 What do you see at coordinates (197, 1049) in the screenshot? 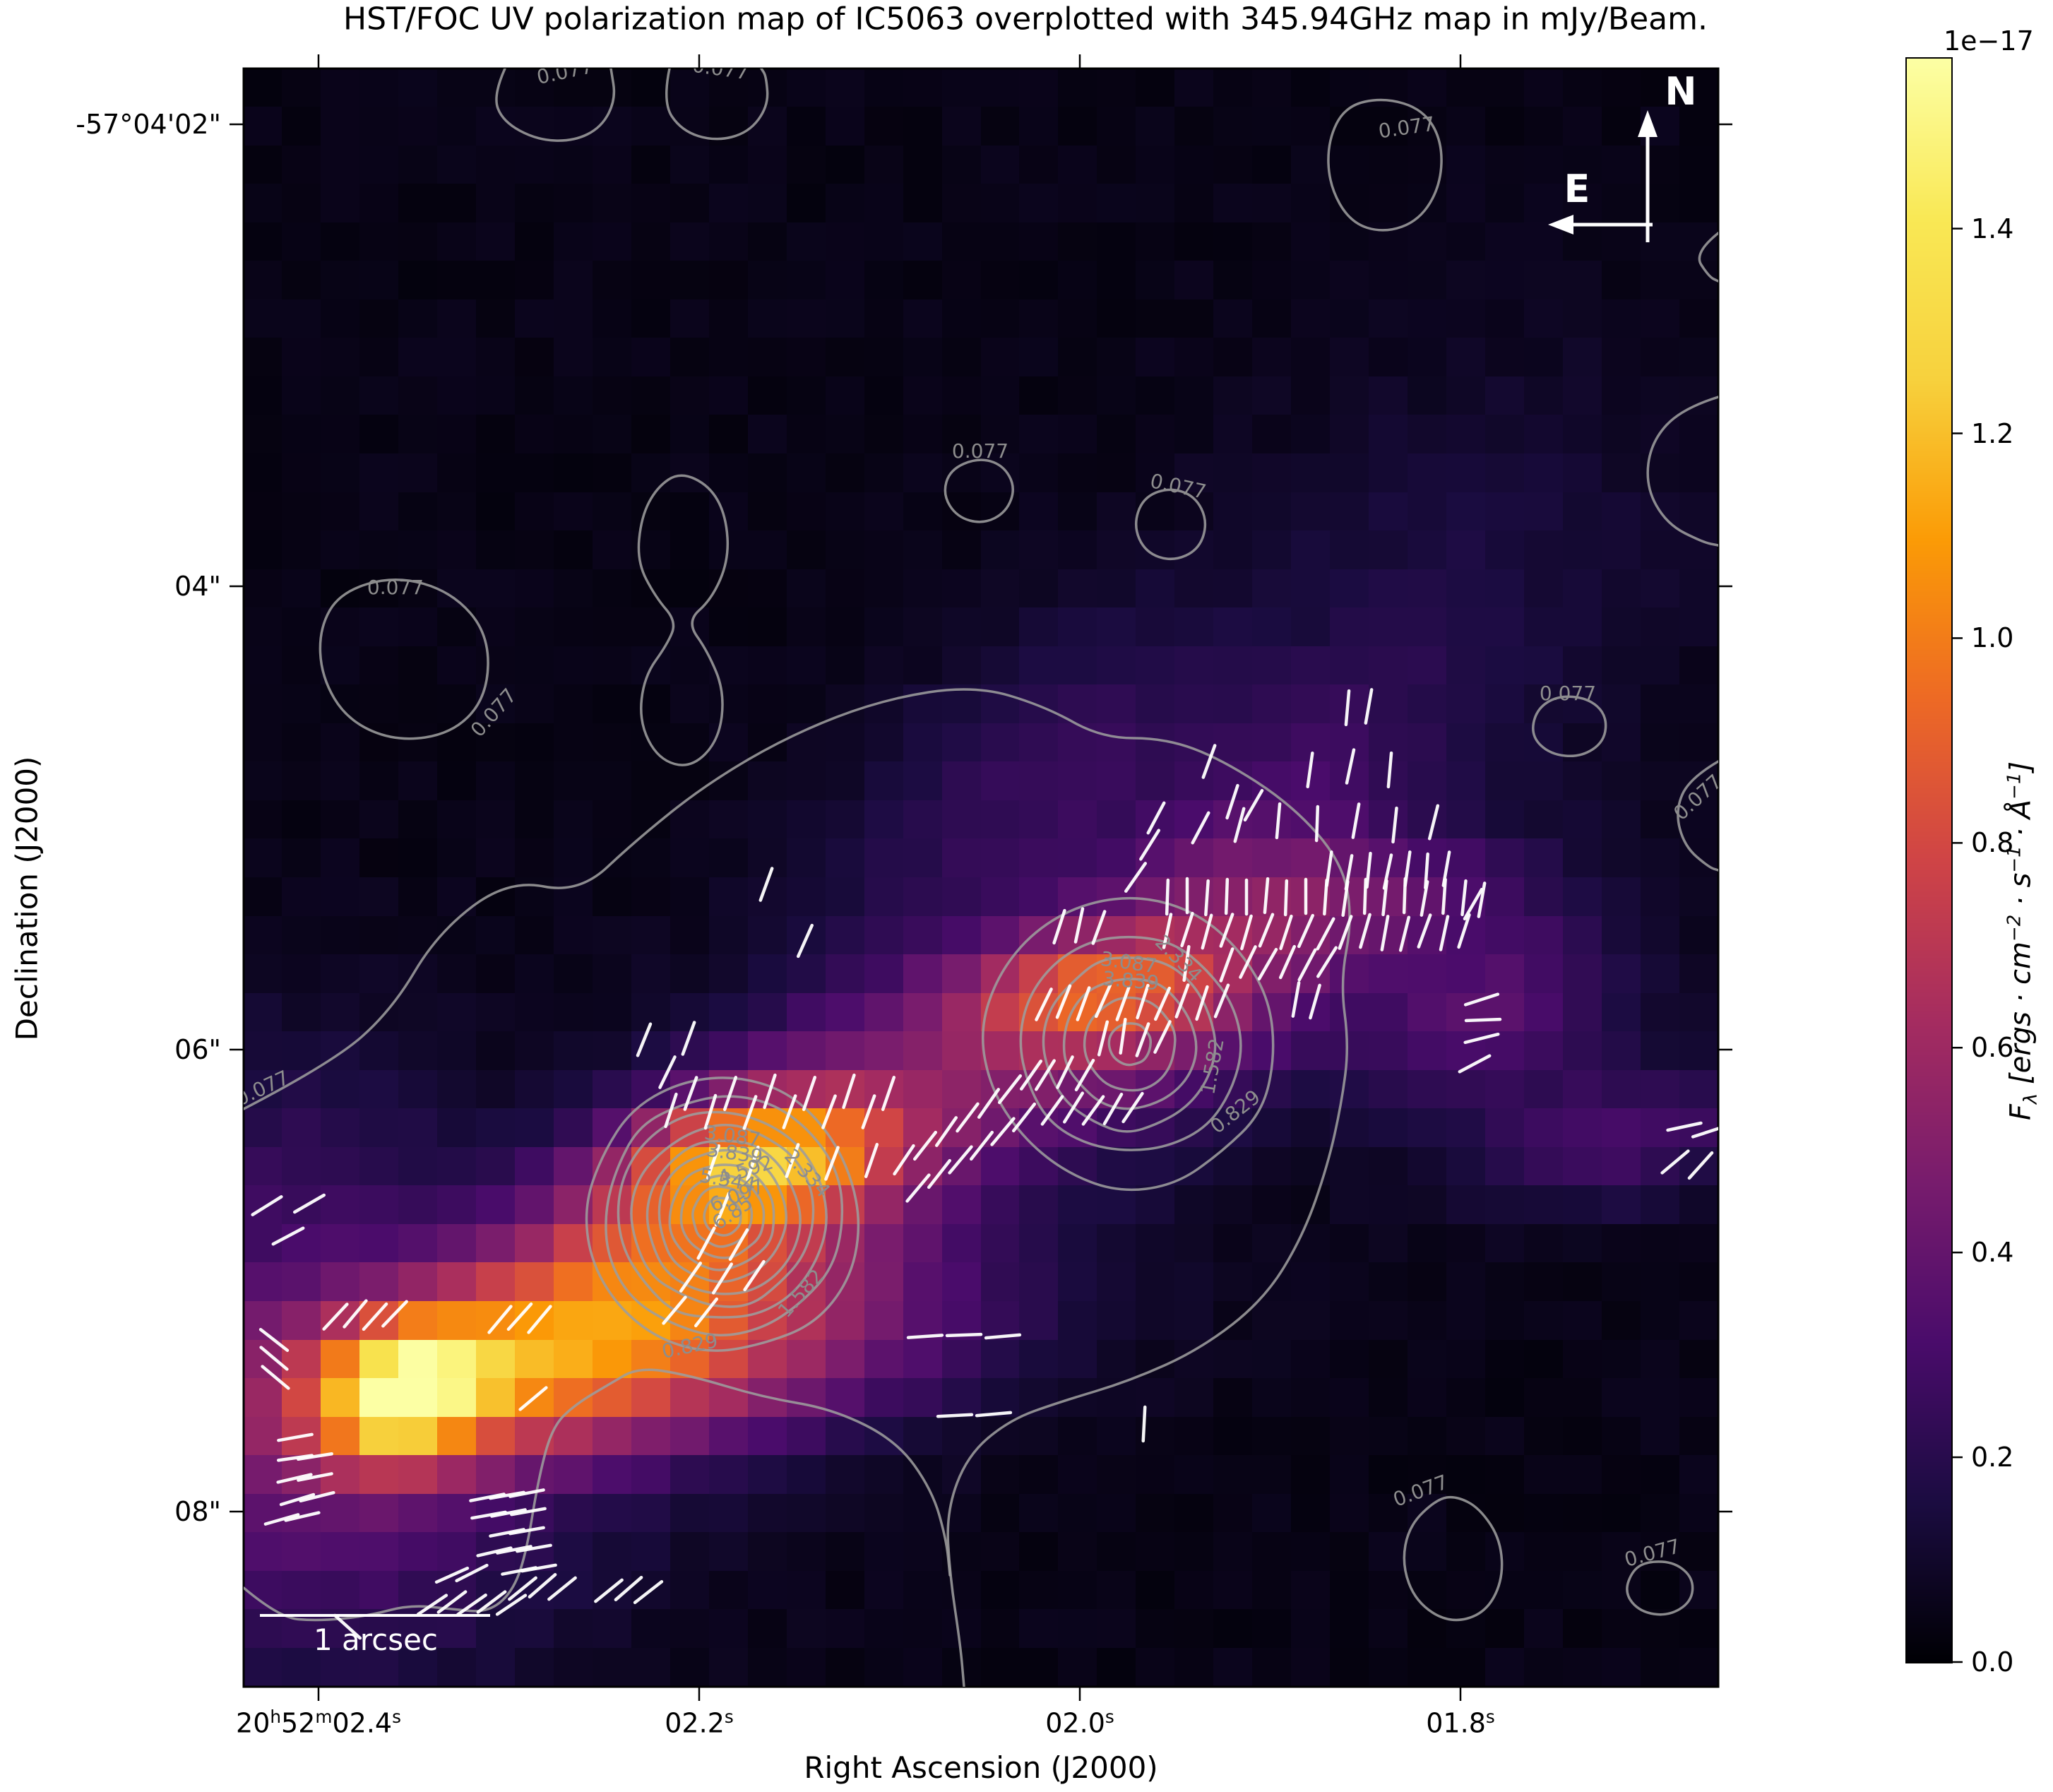
I see `y-tick-label-2: 06"` at bounding box center [197, 1049].